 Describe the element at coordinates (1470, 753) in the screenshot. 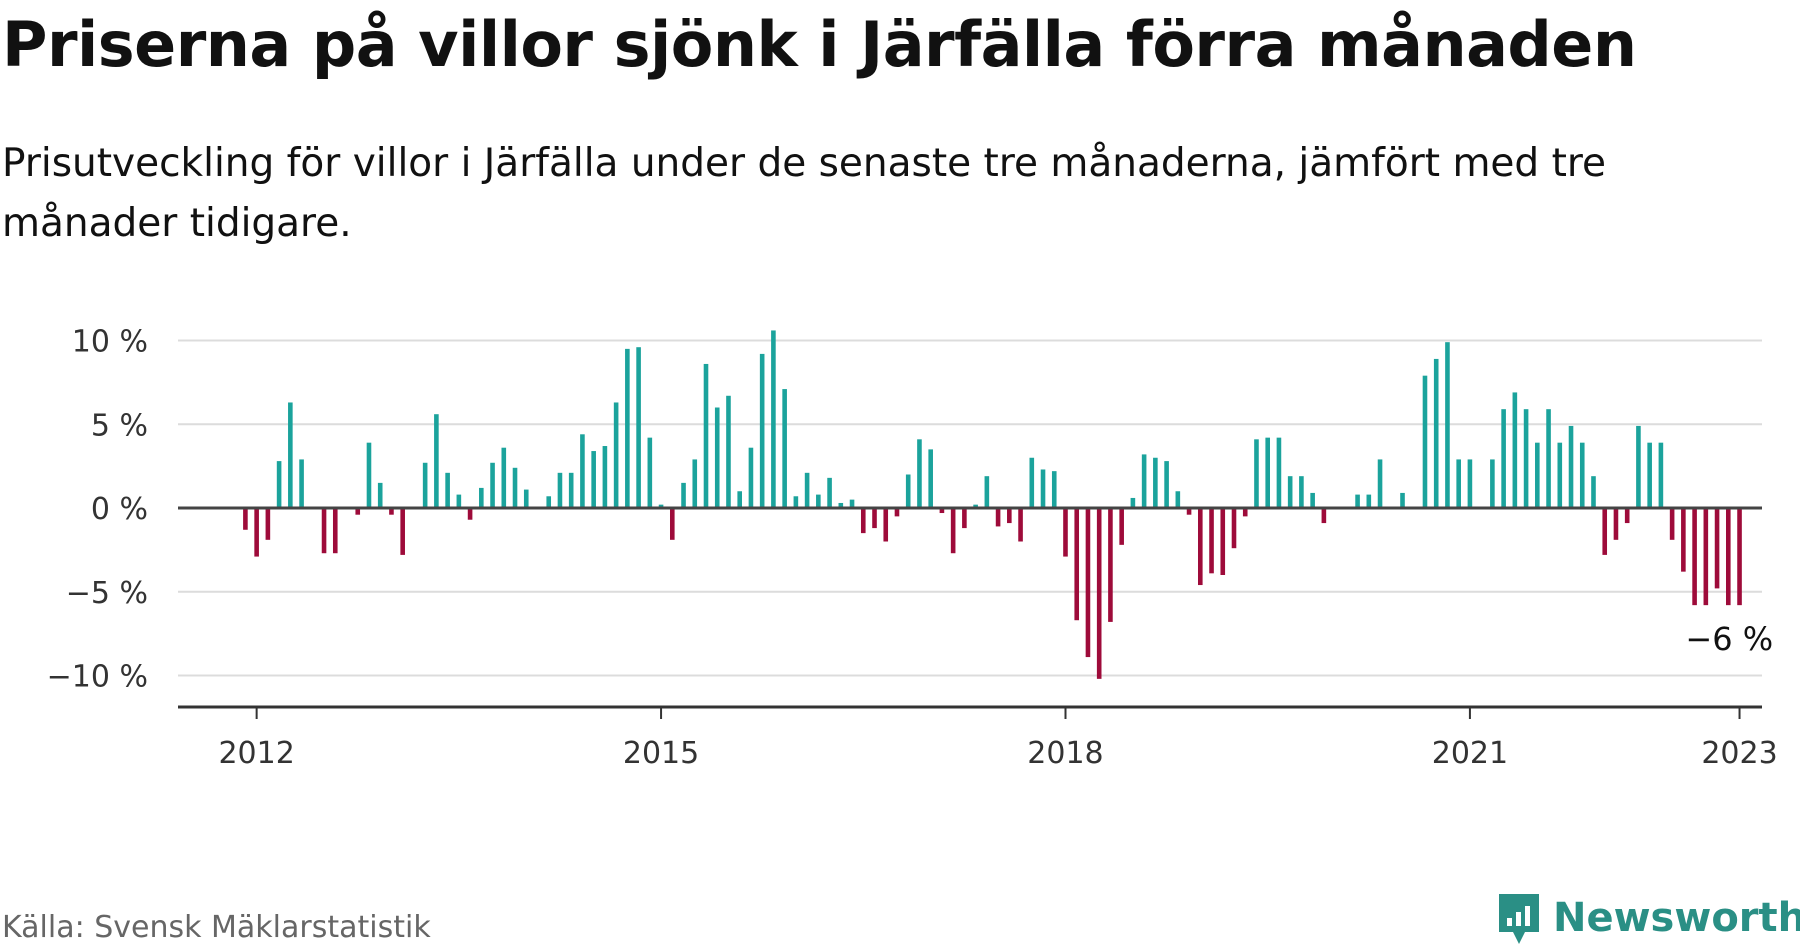

I see `x-tick-label: 2021` at that location.